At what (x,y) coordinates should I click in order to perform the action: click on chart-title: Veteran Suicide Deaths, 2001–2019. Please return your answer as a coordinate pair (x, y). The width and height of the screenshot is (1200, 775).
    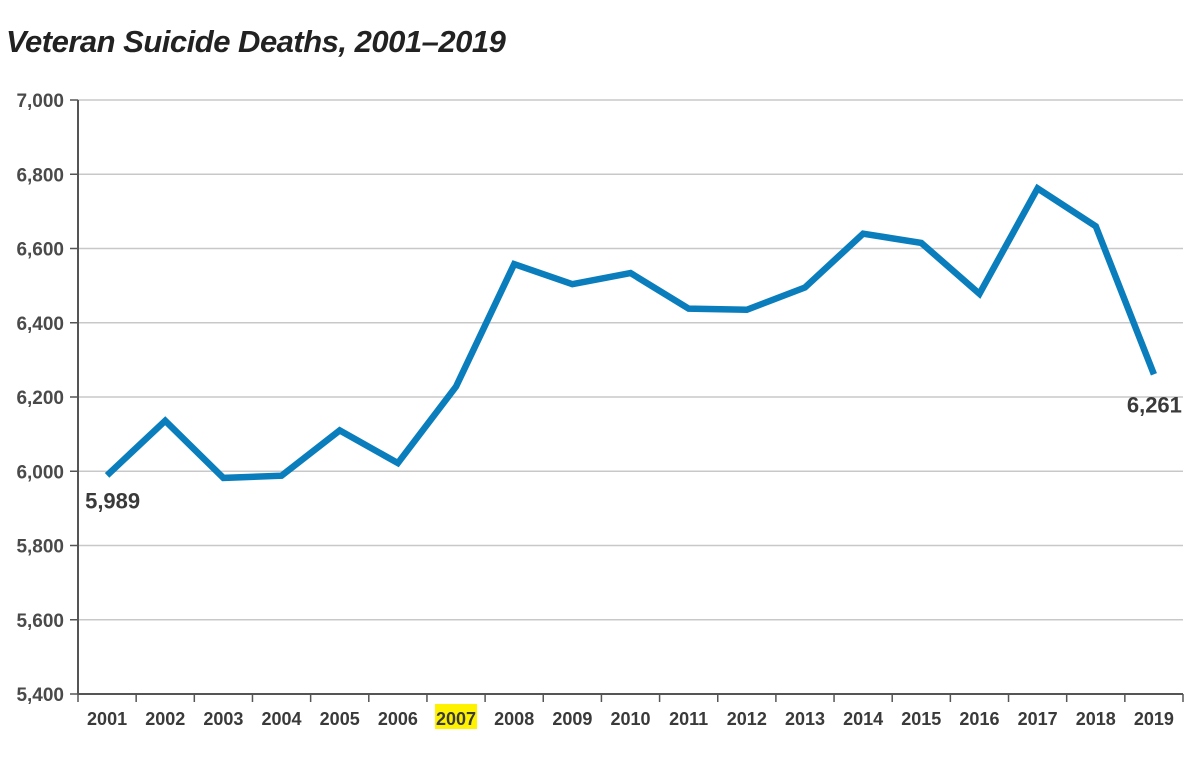
    Looking at the image, I should click on (256, 41).